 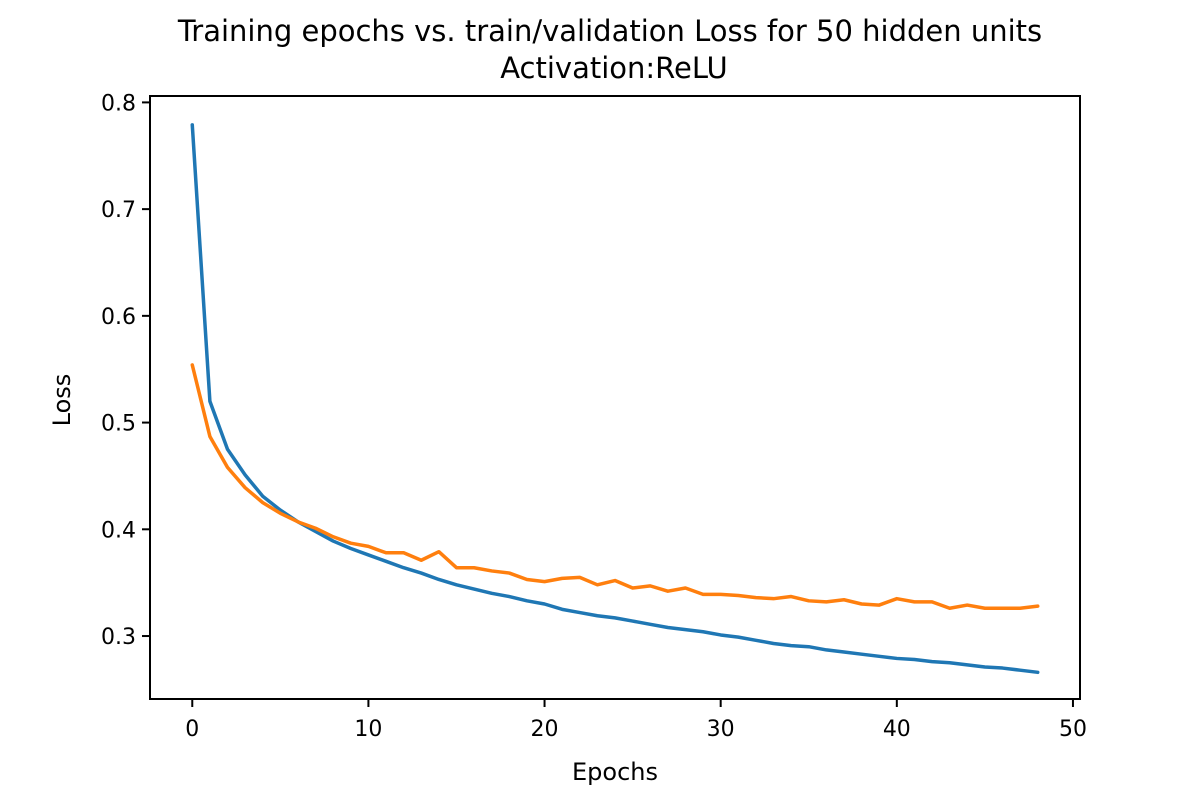 I want to click on x-tick-label: 50, so click(x=1073, y=729).